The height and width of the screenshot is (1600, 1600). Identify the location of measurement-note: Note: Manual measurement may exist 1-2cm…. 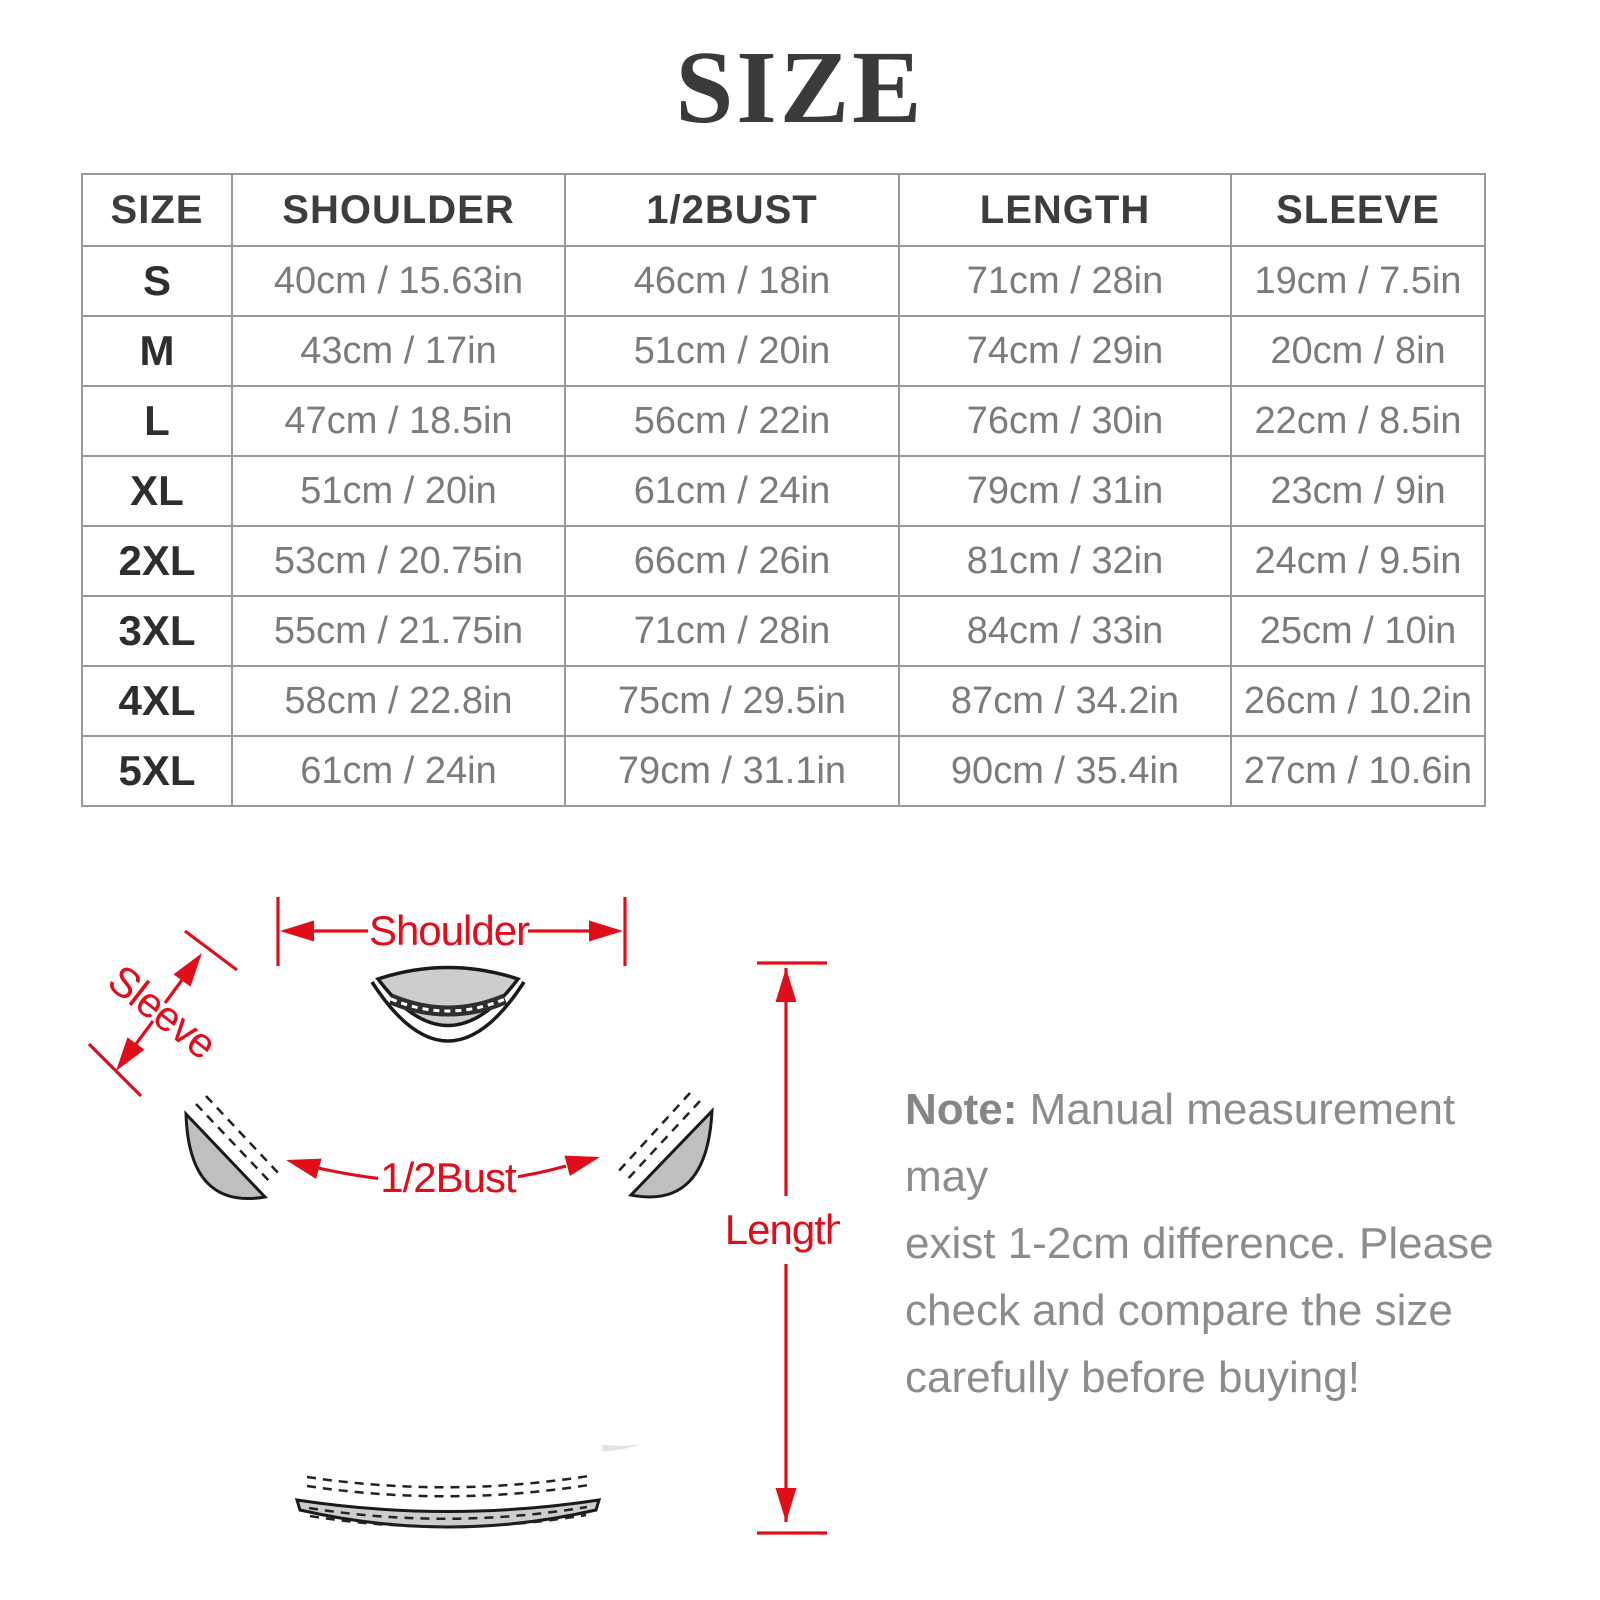
(1215, 1243).